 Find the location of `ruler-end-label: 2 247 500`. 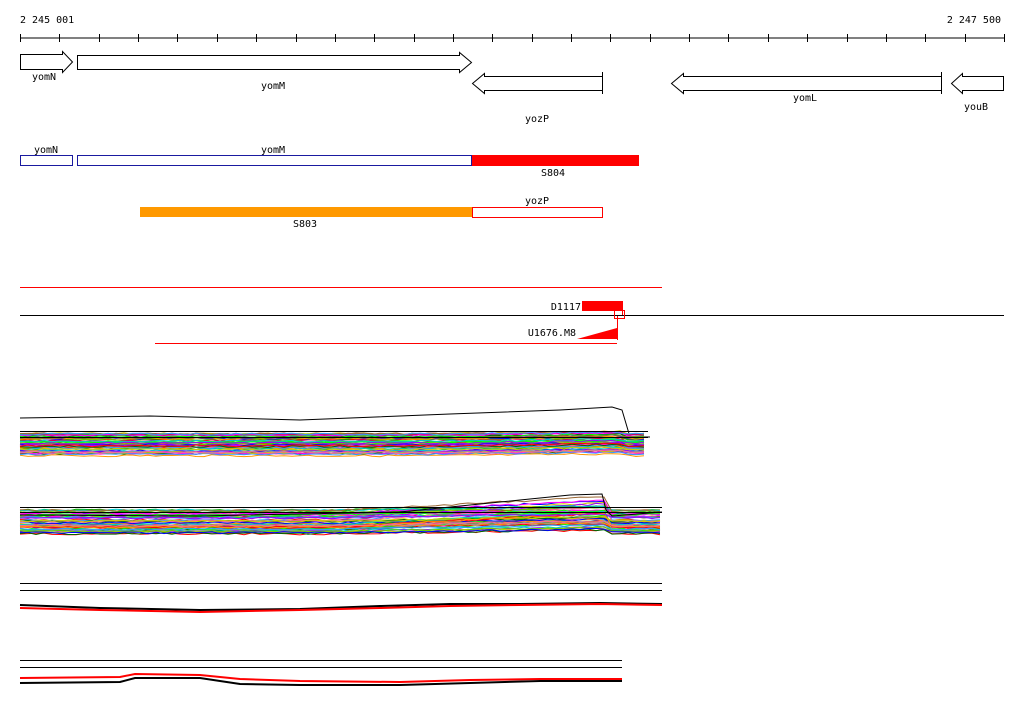

ruler-end-label: 2 247 500 is located at coordinates (974, 20).